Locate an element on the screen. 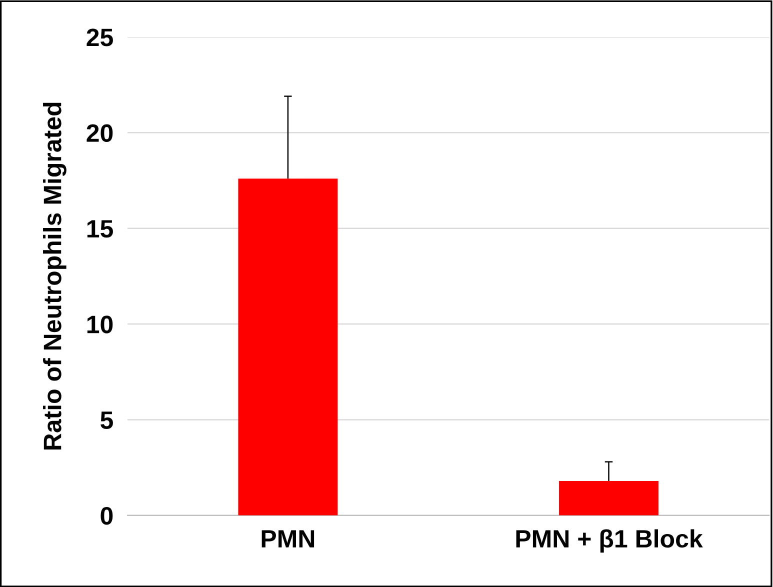 The image size is (773, 587). y-tick-label: 0 is located at coordinates (106, 515).